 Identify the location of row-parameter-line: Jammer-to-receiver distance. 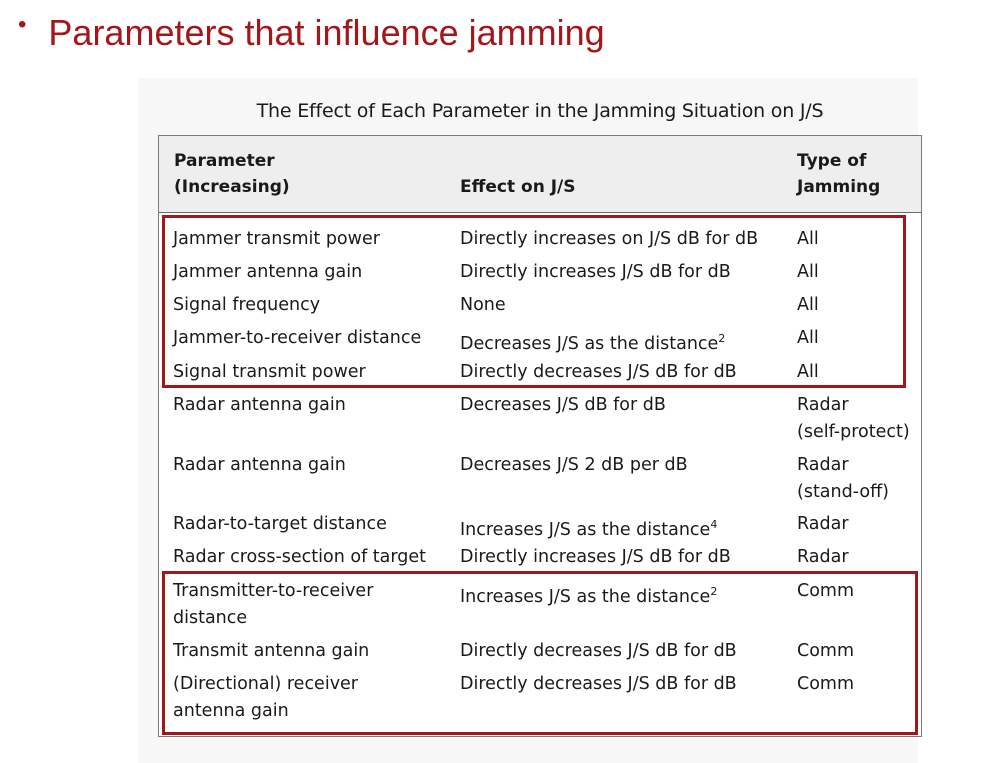
(297, 338).